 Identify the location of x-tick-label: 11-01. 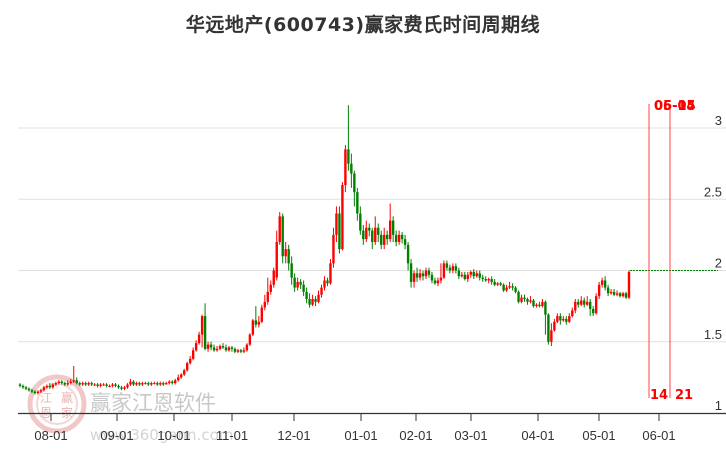
(232, 435).